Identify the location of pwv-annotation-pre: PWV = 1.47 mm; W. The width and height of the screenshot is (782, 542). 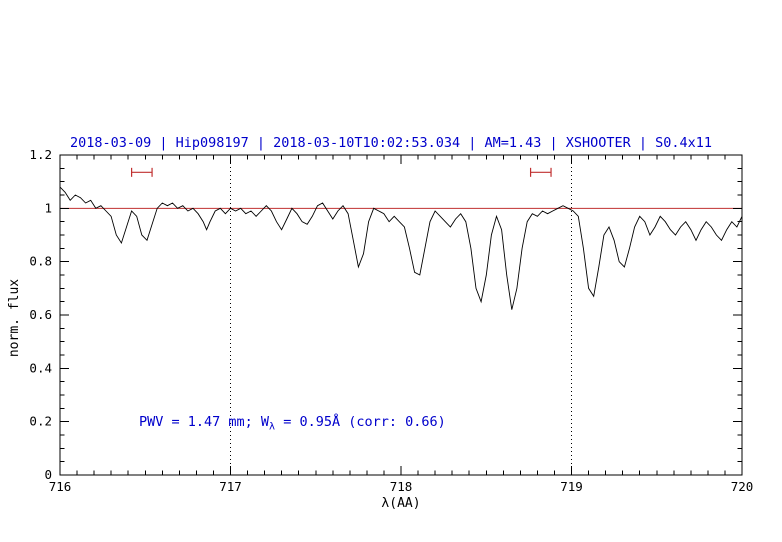
(204, 422).